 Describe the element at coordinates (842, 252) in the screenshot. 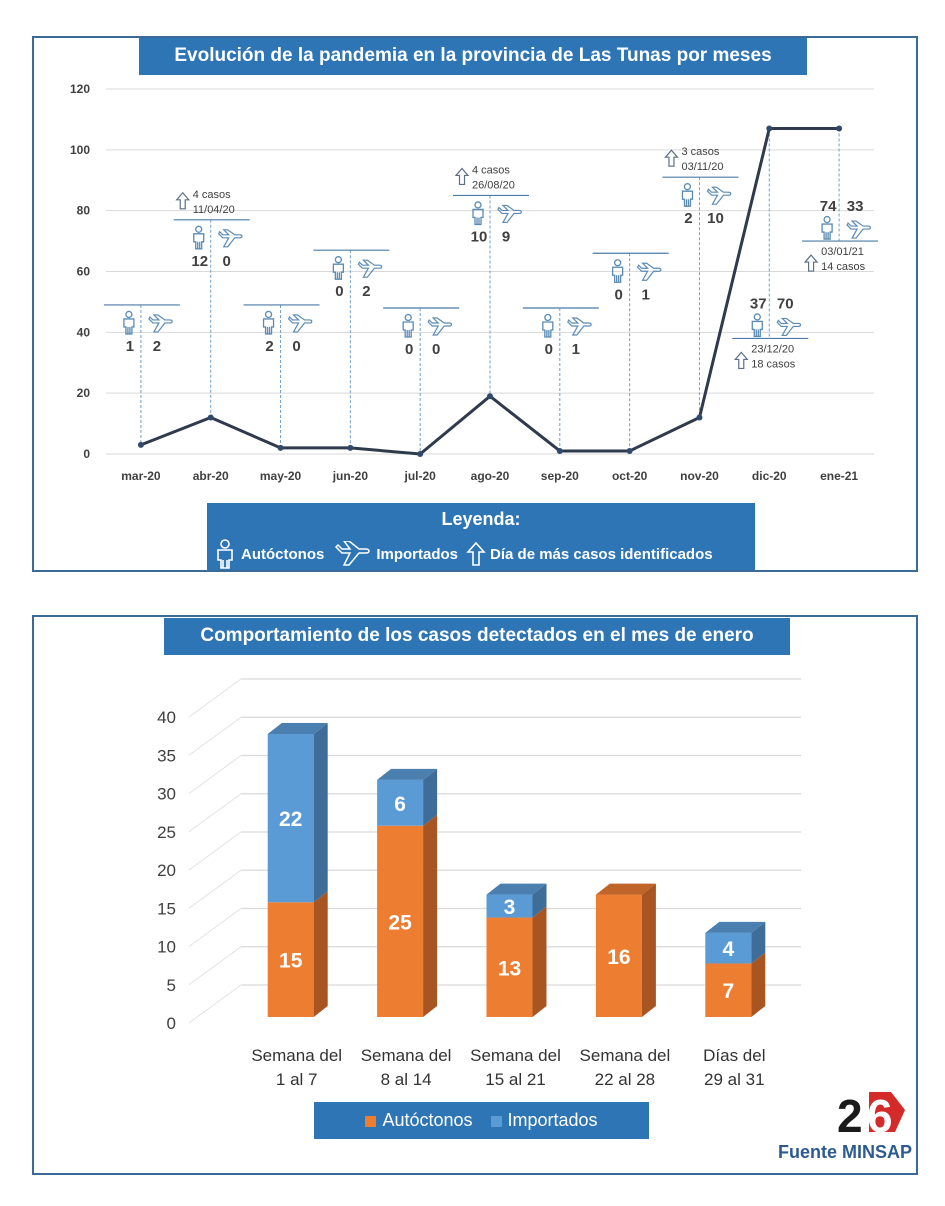

I see `peak-fecha: 03/01/21` at that location.